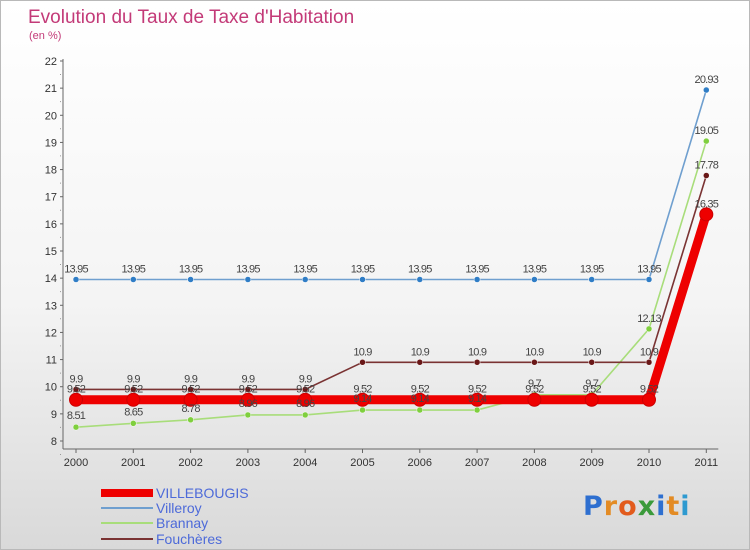 The height and width of the screenshot is (550, 750). What do you see at coordinates (190, 463) in the screenshot?
I see `x-tick-label: 2002` at bounding box center [190, 463].